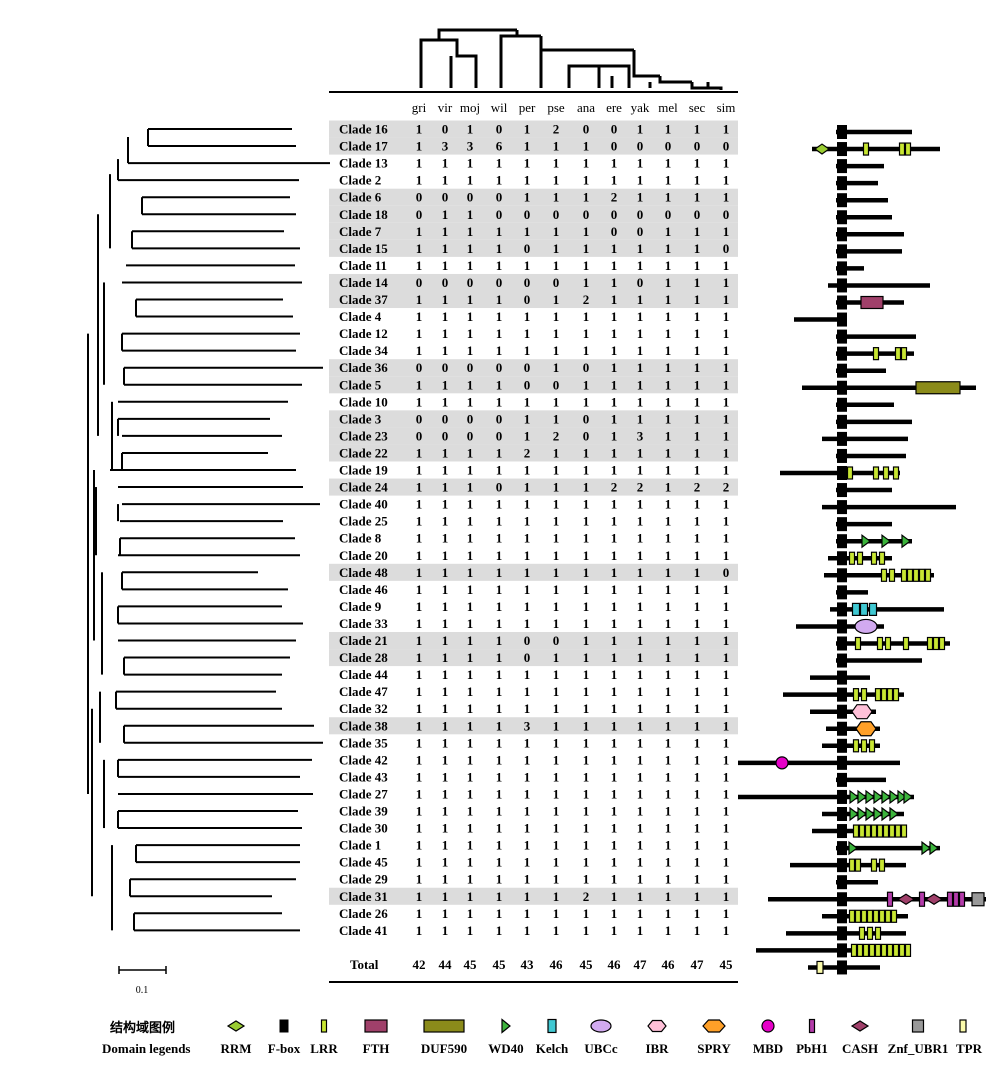 The width and height of the screenshot is (1000, 1074). Describe the element at coordinates (363, 913) in the screenshot. I see `clade-label: Clade 26` at that location.